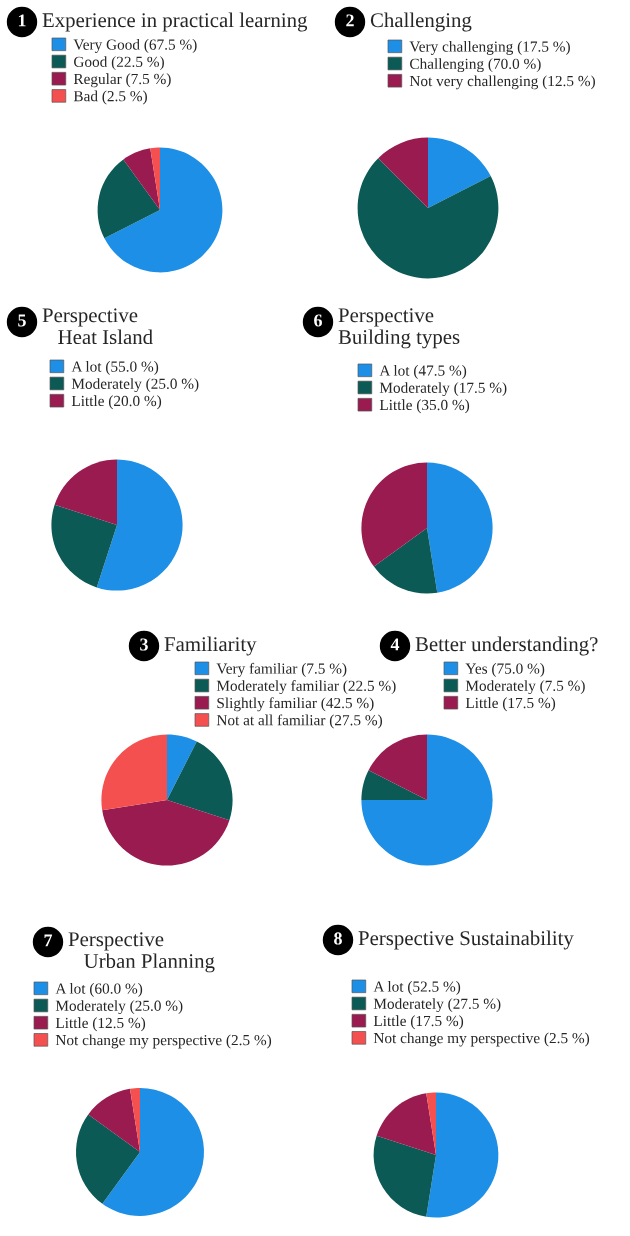  What do you see at coordinates (122, 80) in the screenshot?
I see `legend-label: Regular (7.5 %)` at bounding box center [122, 80].